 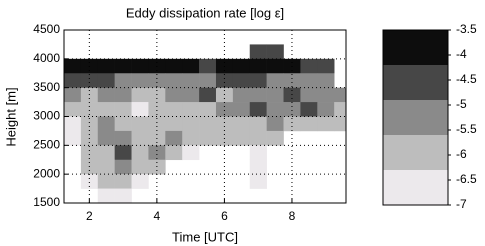 What do you see at coordinates (461, 54) in the screenshot?
I see `colorbar-tick-label: -4` at bounding box center [461, 54].